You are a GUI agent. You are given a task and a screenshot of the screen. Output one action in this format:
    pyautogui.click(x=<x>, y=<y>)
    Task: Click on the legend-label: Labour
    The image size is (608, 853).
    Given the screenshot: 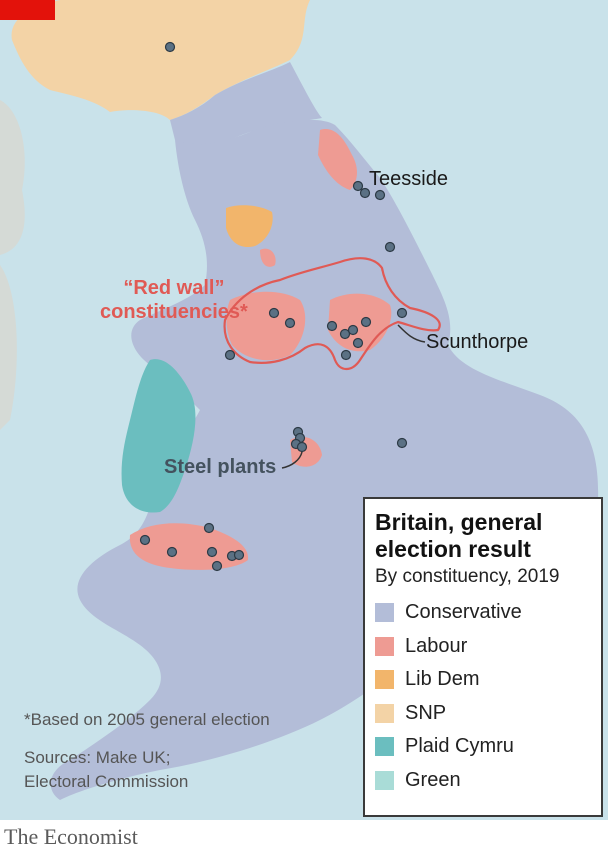 What is the action you would take?
    pyautogui.click(x=436, y=645)
    